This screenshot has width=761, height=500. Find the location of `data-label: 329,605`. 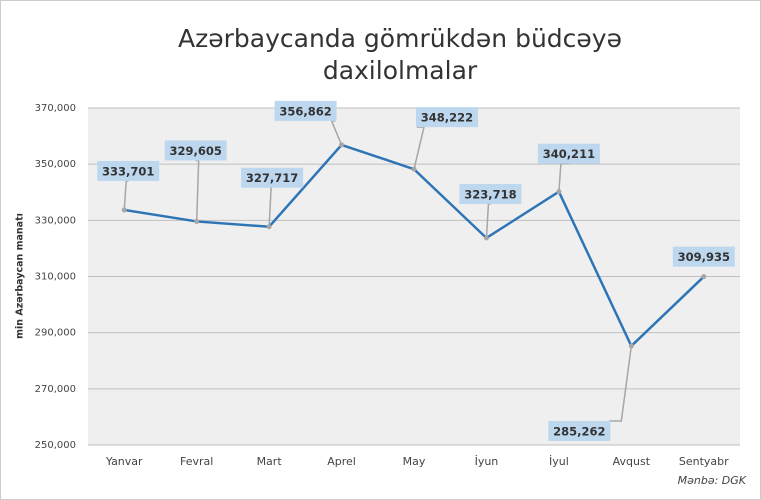

data-label: 329,605 is located at coordinates (195, 151).